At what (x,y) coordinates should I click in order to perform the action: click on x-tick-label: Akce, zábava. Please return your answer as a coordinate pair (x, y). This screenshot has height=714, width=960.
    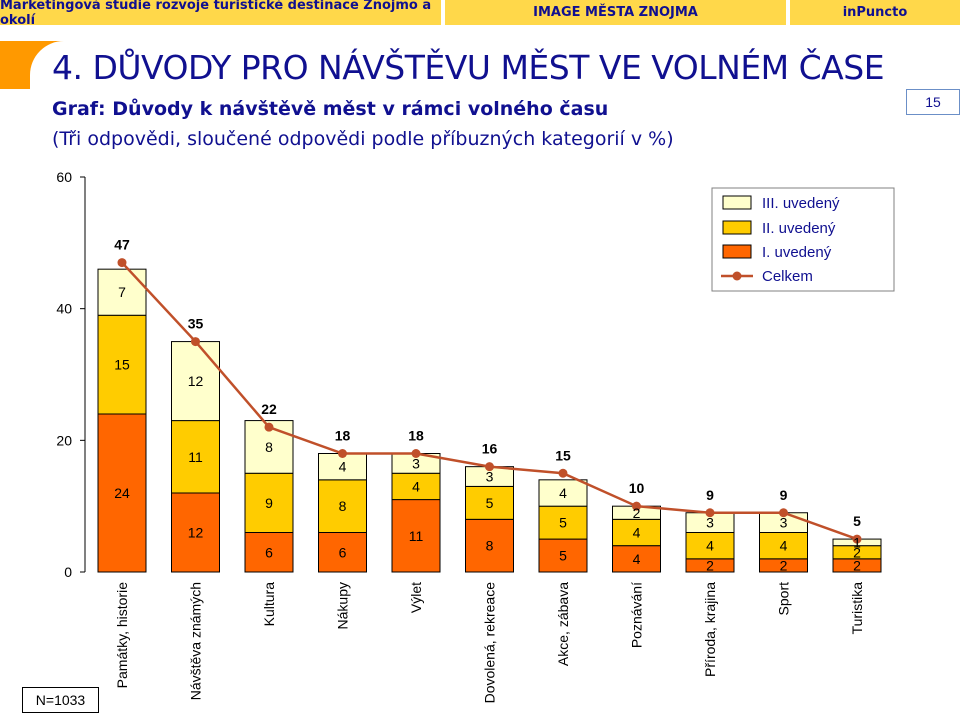
    Looking at the image, I should click on (563, 624).